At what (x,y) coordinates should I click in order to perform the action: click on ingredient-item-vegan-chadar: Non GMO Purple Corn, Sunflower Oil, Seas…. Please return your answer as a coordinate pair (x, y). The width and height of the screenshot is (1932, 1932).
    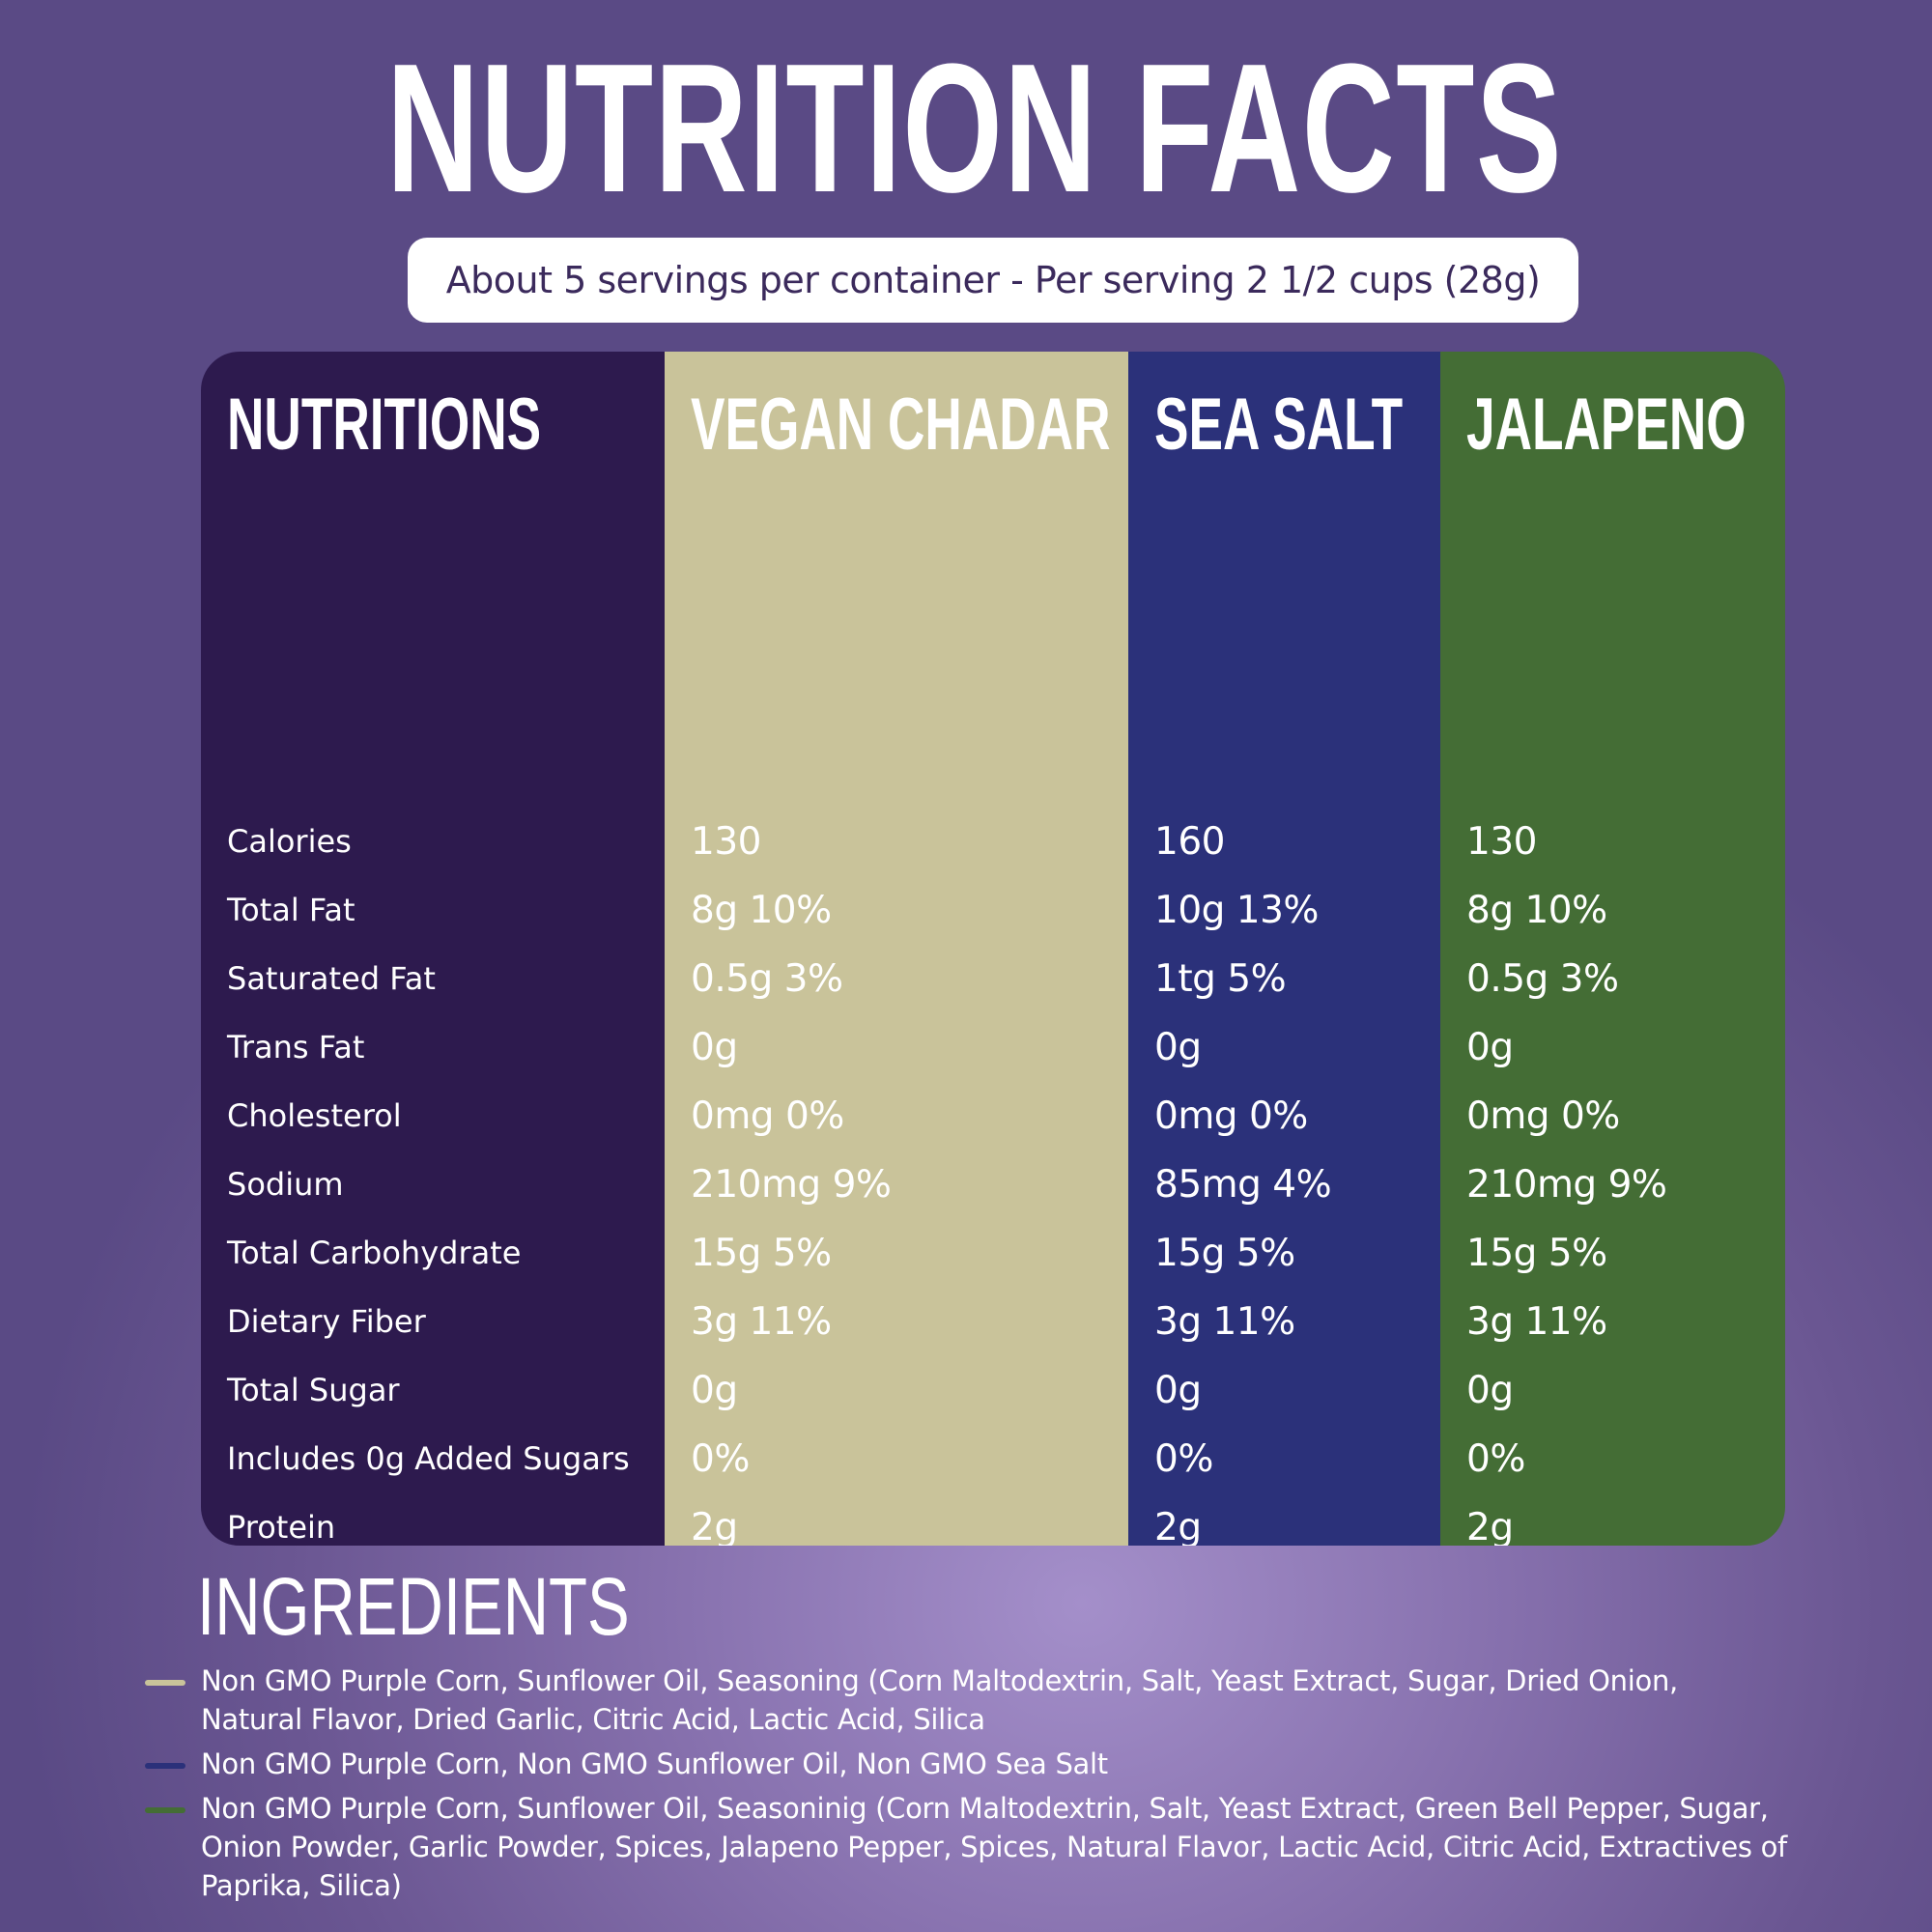
    Looking at the image, I should click on (966, 1700).